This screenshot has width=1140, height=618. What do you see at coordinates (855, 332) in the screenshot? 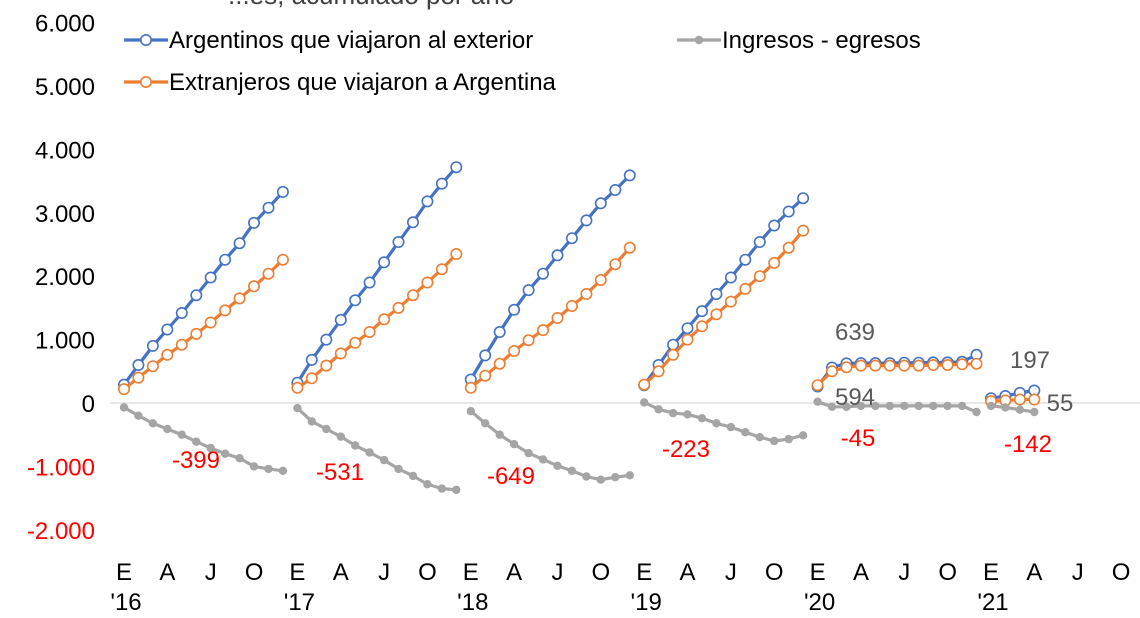
I see `value-label: 639` at bounding box center [855, 332].